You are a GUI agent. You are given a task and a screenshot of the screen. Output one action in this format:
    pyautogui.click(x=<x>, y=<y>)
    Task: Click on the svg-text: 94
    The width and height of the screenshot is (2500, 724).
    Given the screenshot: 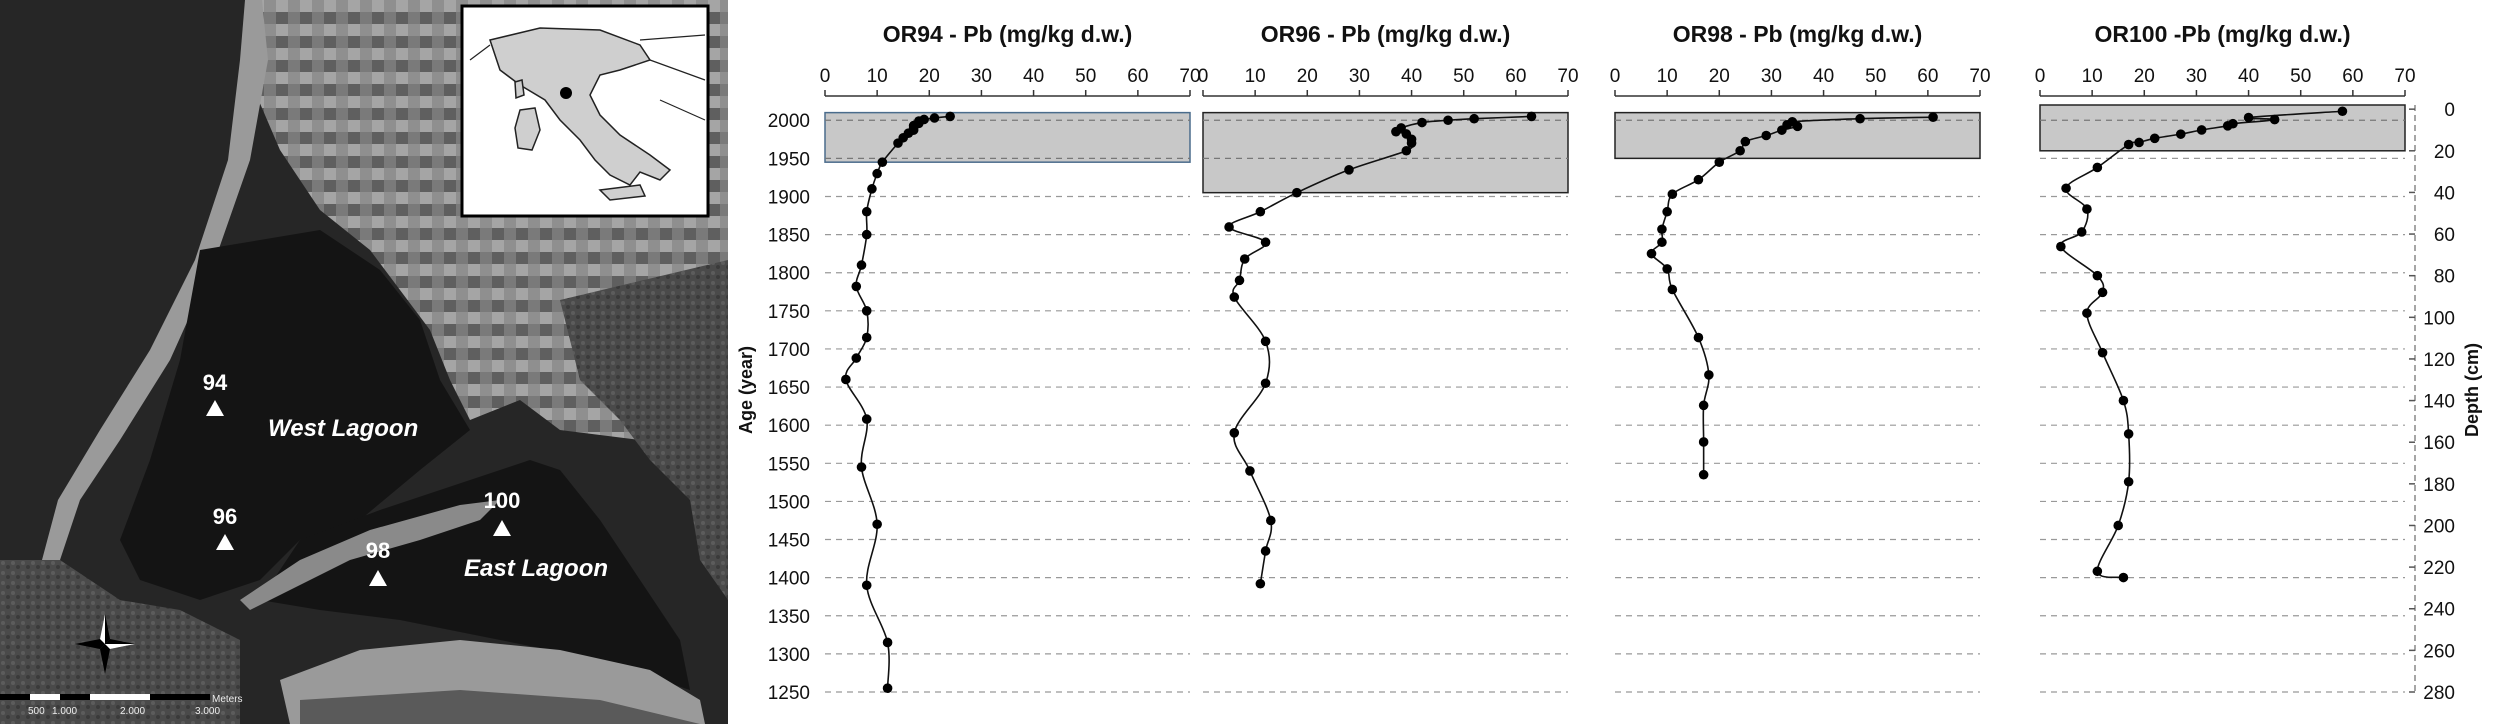 What is the action you would take?
    pyautogui.click(x=215, y=382)
    